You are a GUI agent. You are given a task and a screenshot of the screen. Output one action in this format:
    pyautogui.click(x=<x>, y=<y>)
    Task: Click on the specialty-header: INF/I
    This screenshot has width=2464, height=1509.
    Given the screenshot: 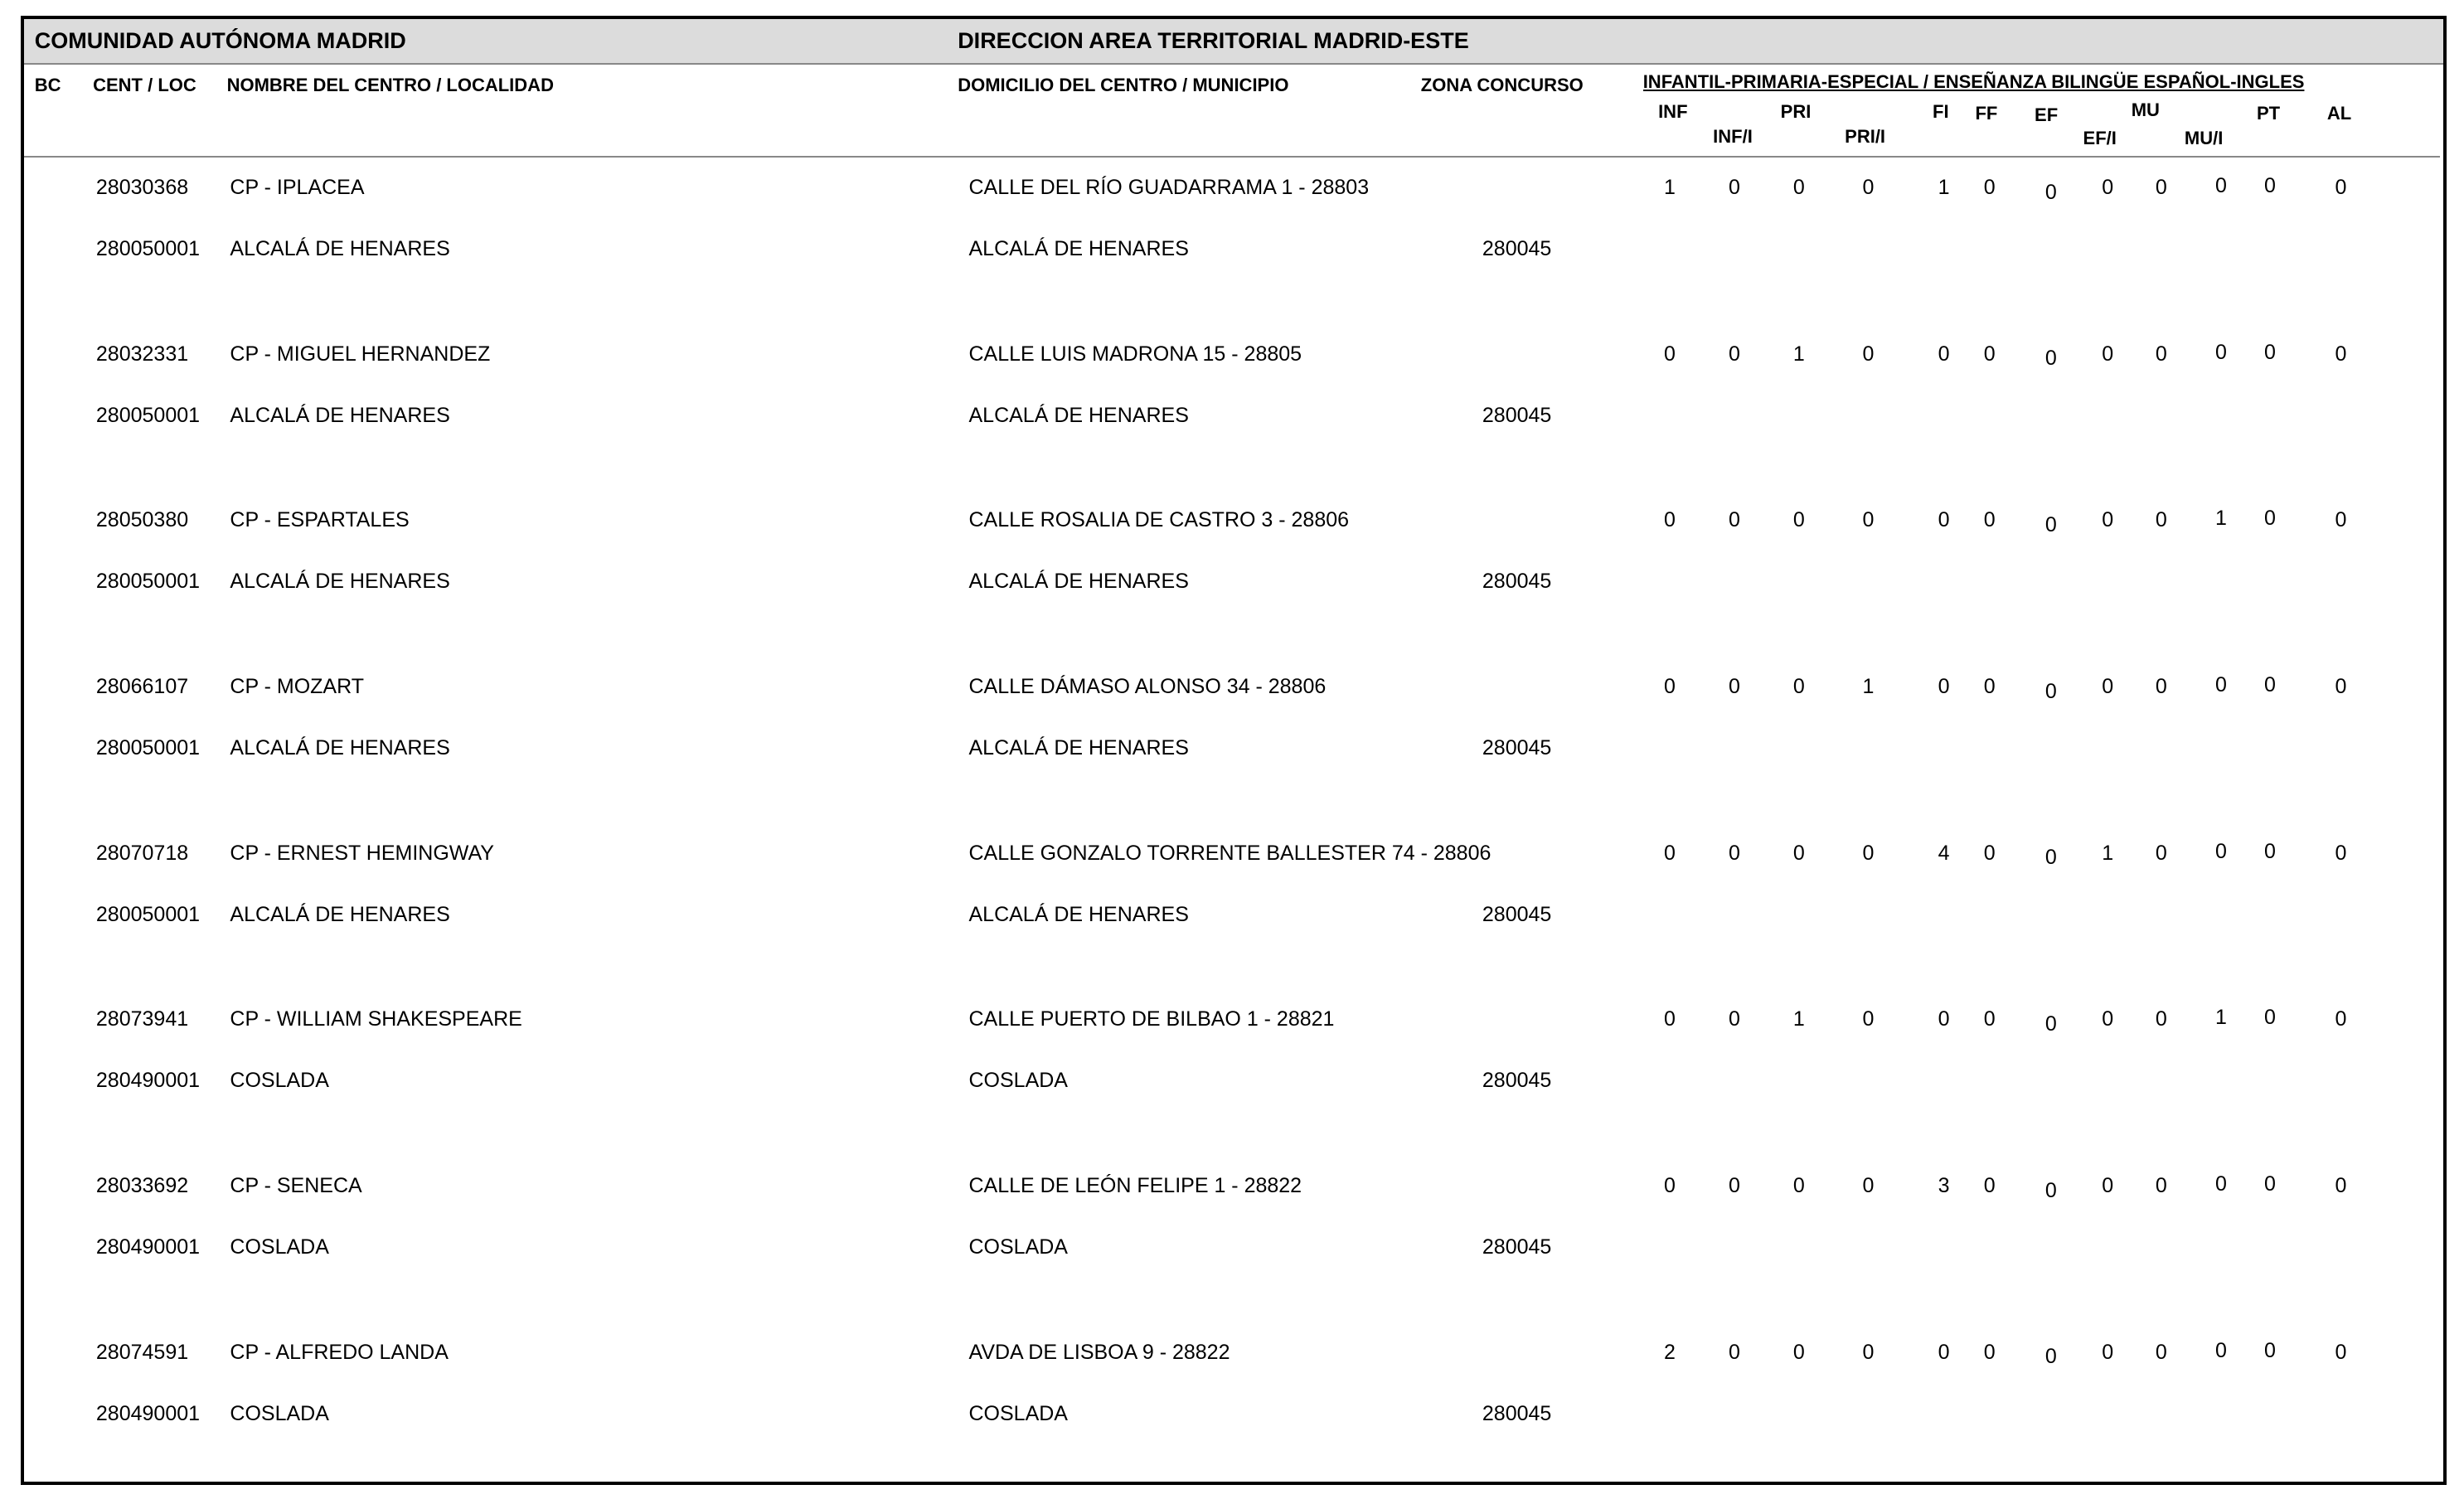 What is the action you would take?
    pyautogui.click(x=1733, y=137)
    